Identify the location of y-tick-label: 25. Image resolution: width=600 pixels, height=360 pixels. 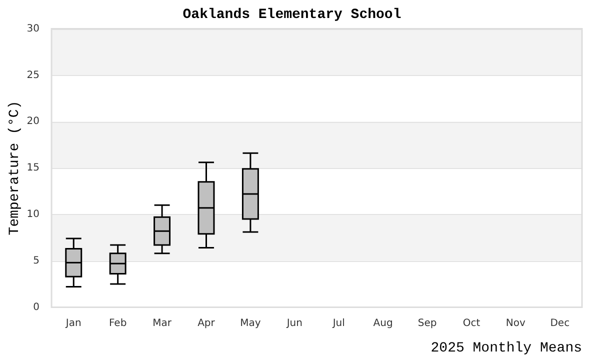
(33, 75).